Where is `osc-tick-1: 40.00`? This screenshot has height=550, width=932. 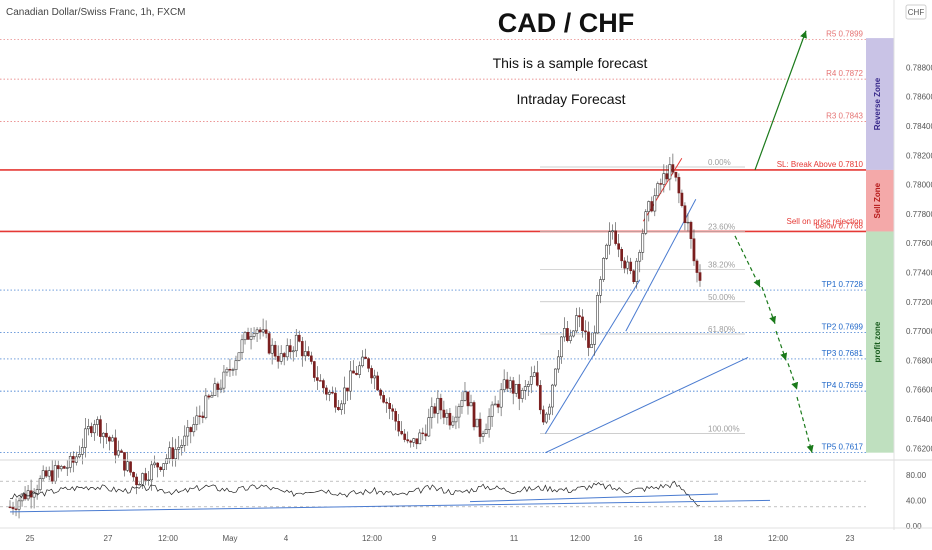
osc-tick-1: 40.00 is located at coordinates (916, 500).